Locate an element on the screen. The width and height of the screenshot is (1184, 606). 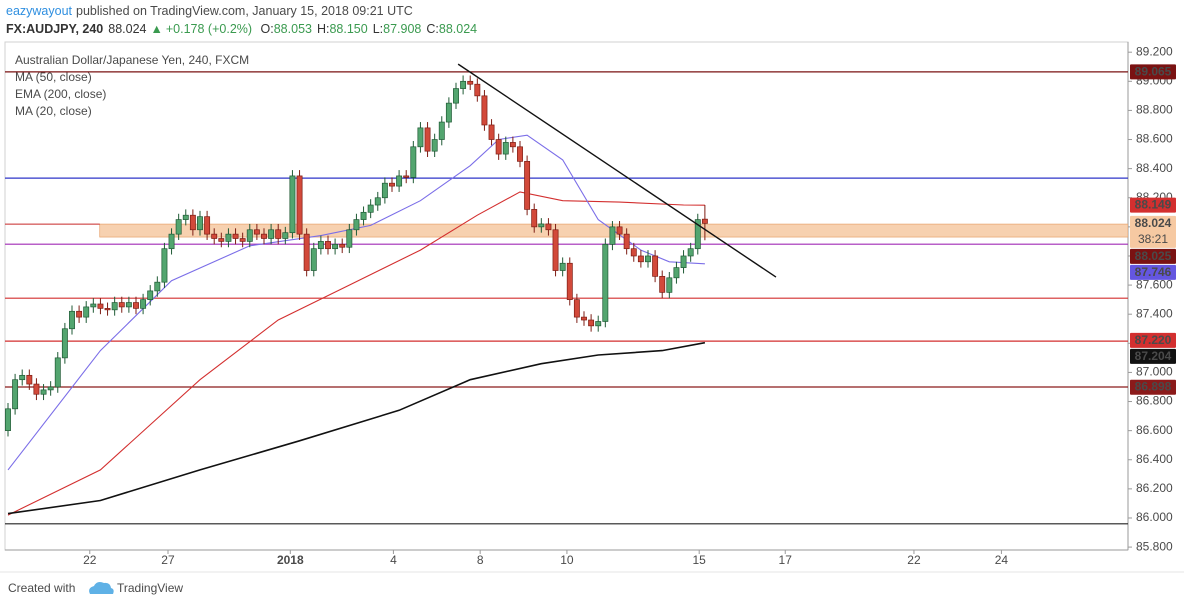
field-value: 87.908 is located at coordinates (402, 29).